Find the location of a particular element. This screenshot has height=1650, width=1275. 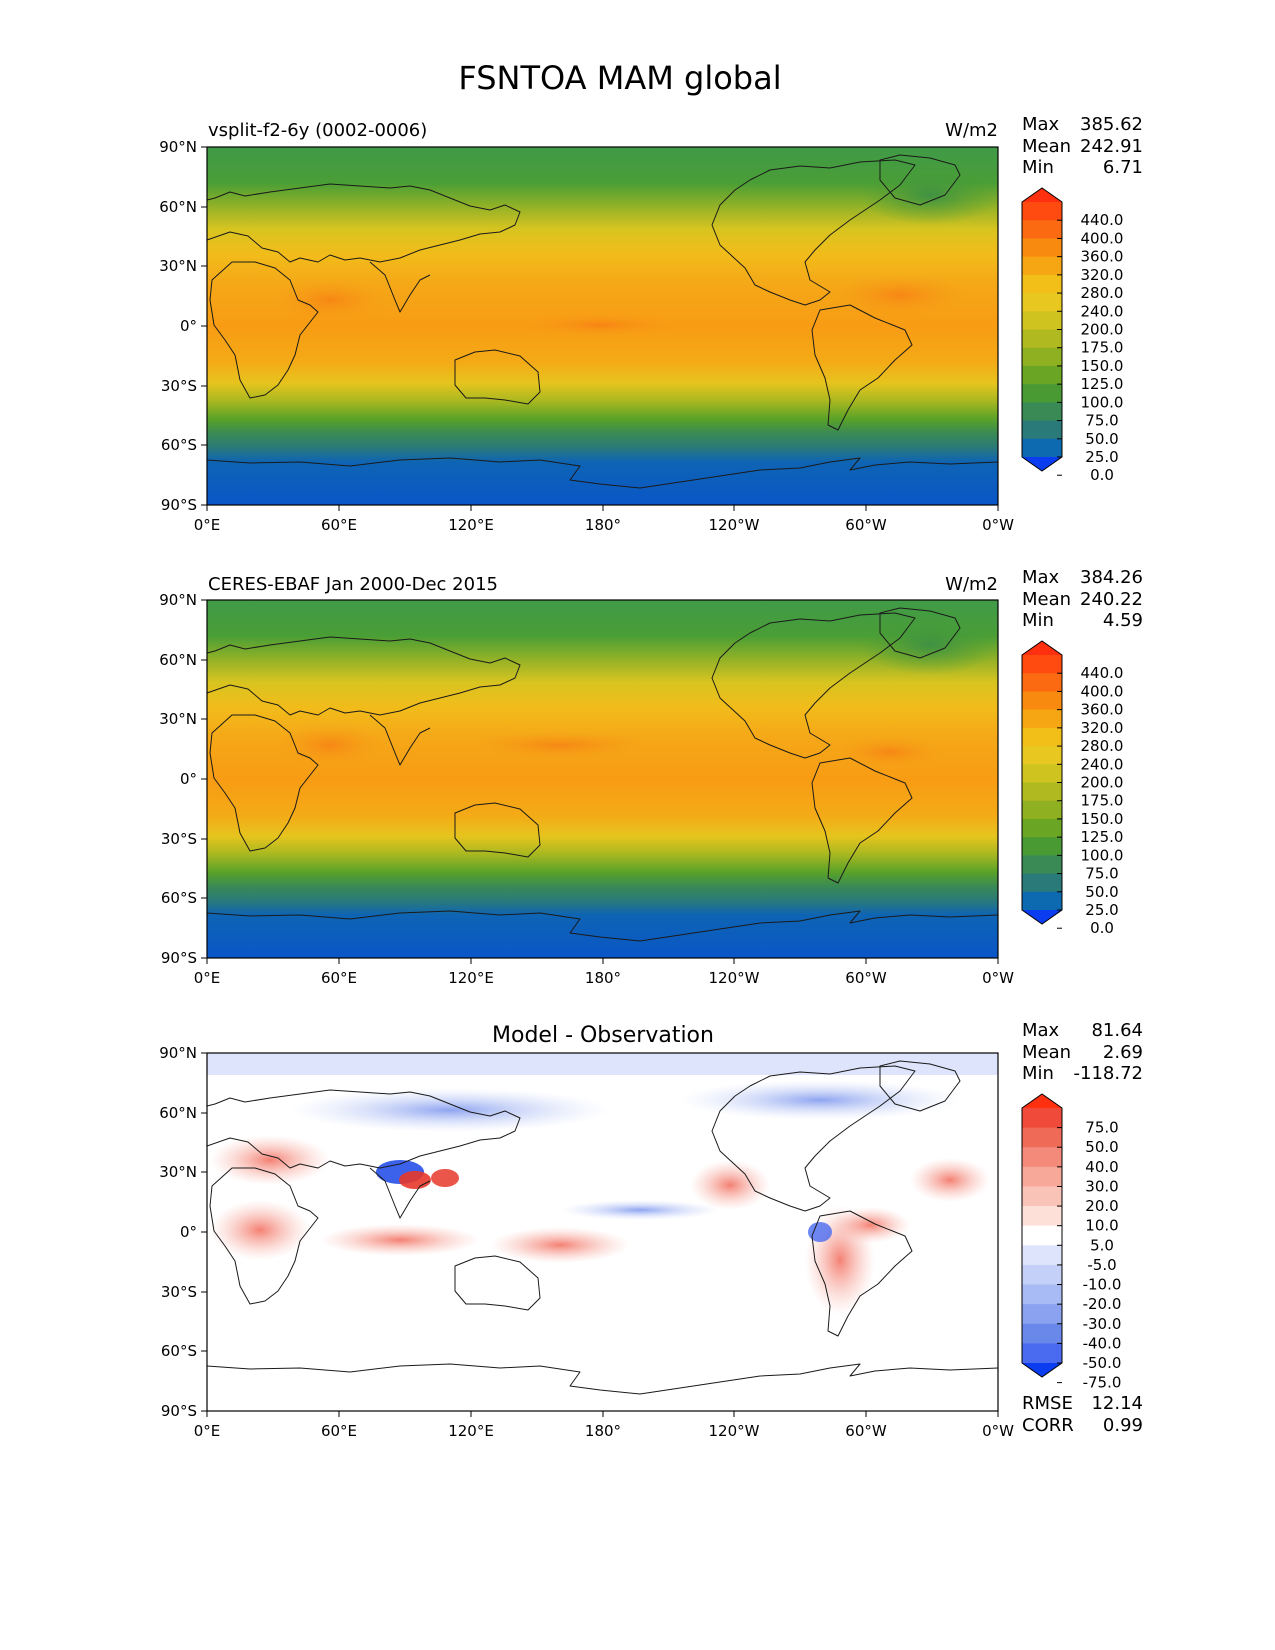

stat-value: 242.91 is located at coordinates (1111, 146).